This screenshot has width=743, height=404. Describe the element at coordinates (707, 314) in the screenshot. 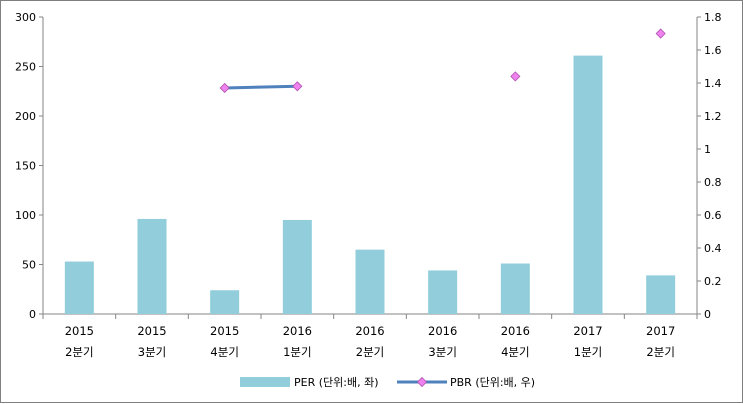

I see `right-tick-label: 0` at that location.